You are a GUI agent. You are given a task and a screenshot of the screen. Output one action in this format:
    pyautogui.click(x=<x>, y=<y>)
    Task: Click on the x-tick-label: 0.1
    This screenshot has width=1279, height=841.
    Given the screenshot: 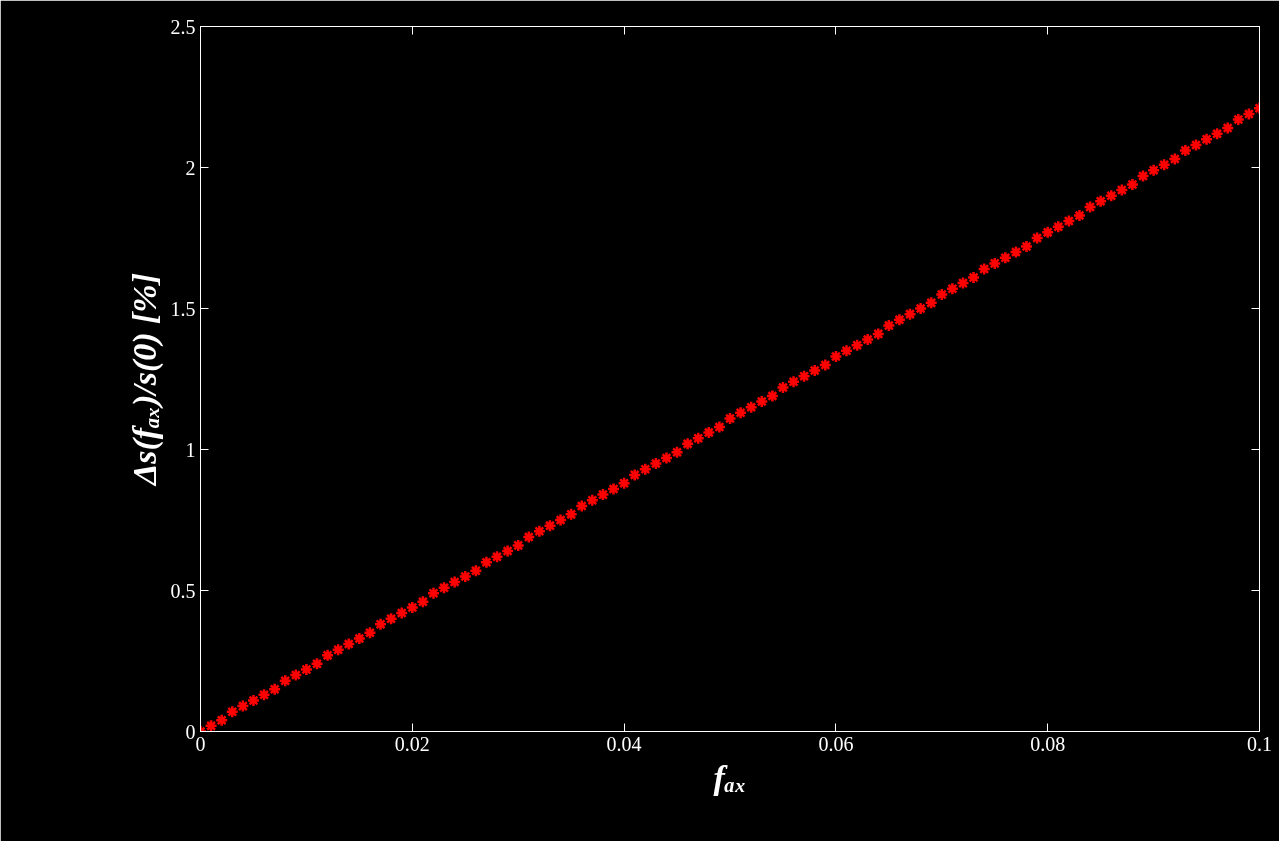 What is the action you would take?
    pyautogui.click(x=1259, y=743)
    